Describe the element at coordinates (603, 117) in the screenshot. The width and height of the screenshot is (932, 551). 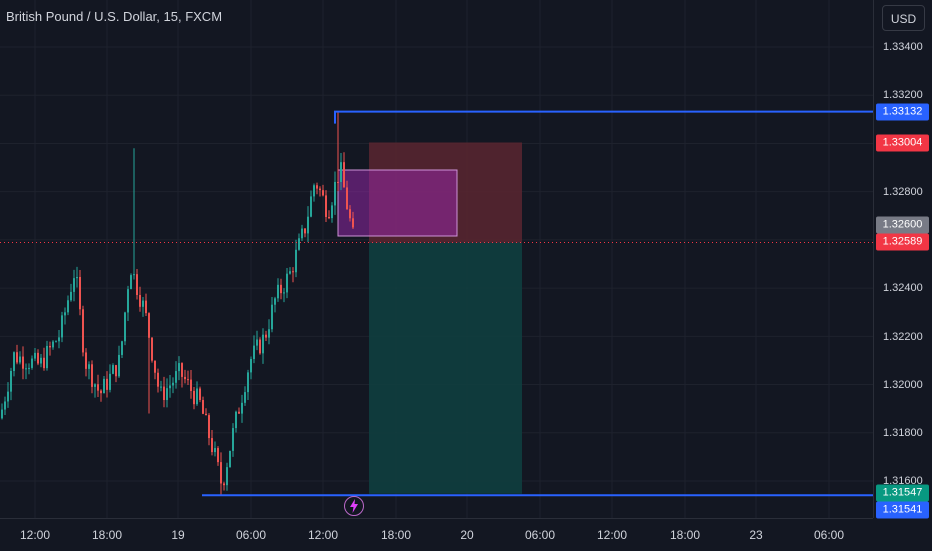
I see `upper-level-line` at that location.